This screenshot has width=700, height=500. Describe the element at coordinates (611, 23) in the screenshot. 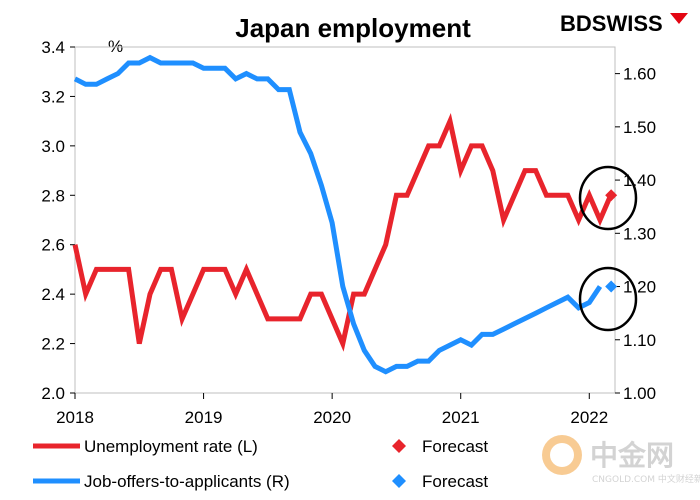

I see `brand-logo-text: BDSWISS` at that location.